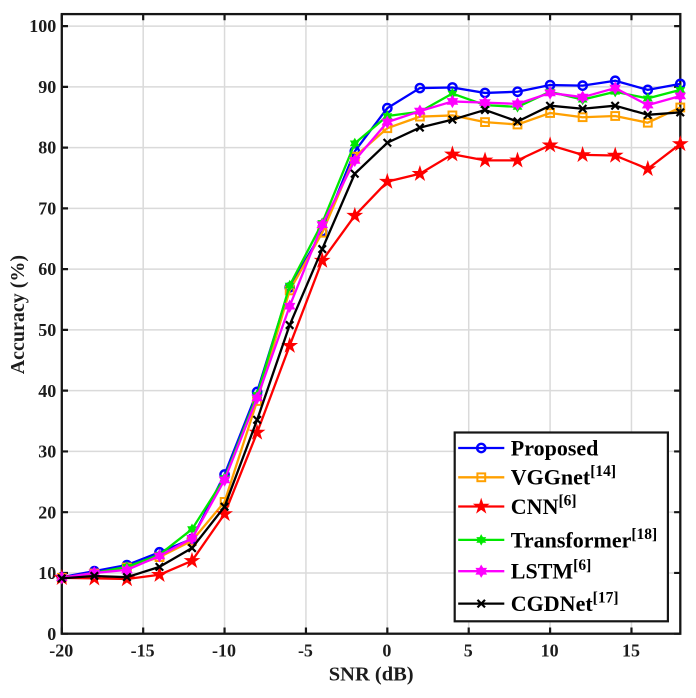 The image size is (696, 698). I want to click on svg-text: 15, so click(631, 651).